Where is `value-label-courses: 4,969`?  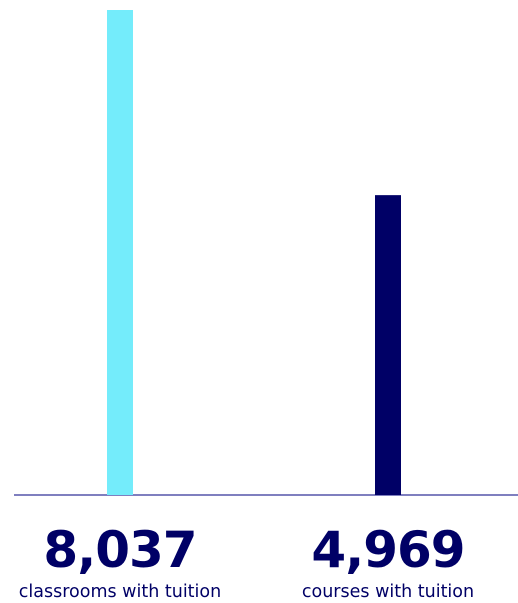
value-label-courses: 4,969 is located at coordinates (387, 550).